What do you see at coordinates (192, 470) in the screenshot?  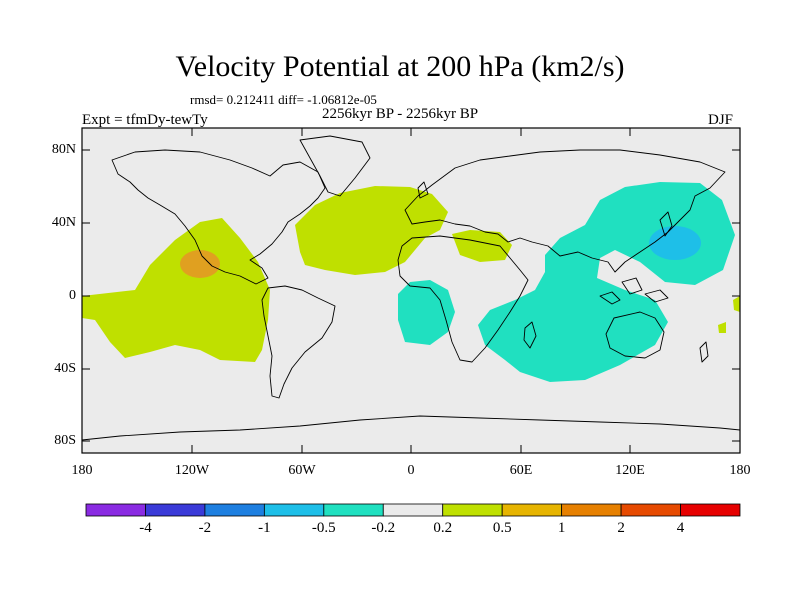 I see `lon-label-120w: 120W` at bounding box center [192, 470].